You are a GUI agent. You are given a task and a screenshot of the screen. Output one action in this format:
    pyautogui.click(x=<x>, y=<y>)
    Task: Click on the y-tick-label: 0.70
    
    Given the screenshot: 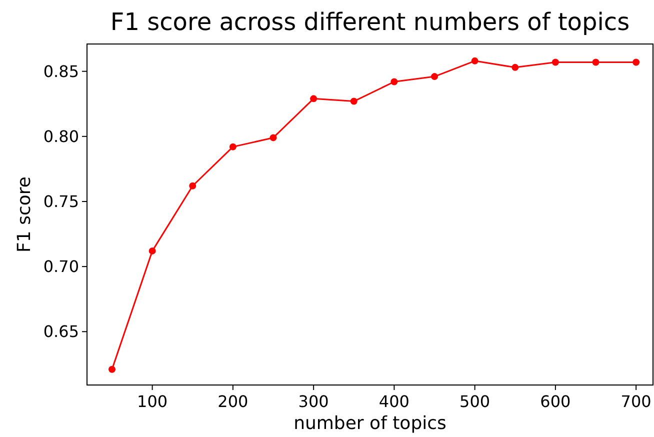 What is the action you would take?
    pyautogui.click(x=61, y=266)
    